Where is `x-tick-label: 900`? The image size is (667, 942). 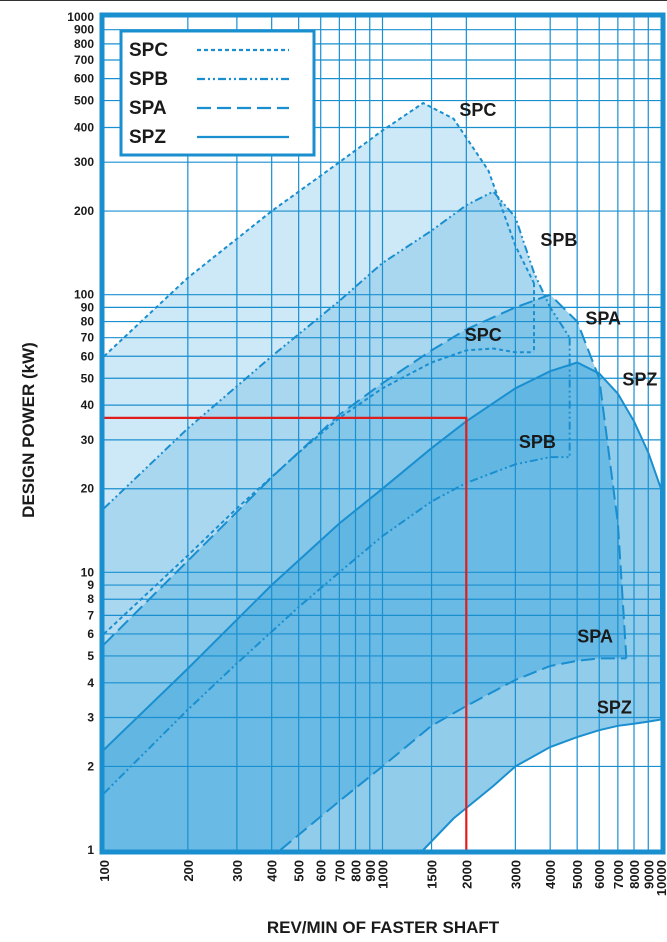
x-tick-label: 900 is located at coordinates (370, 871).